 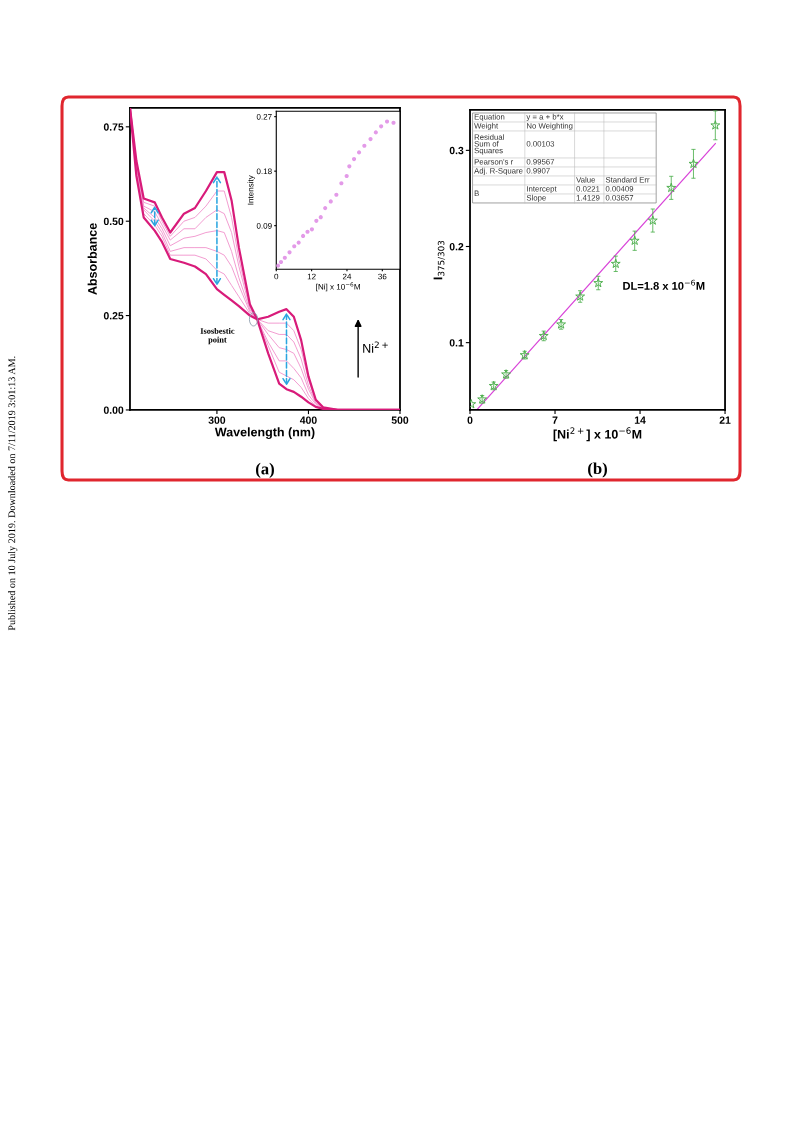 I want to click on x-axis-title: [Ni$^{2+}$] x 10$^{−6}$M, so click(x=597, y=434).